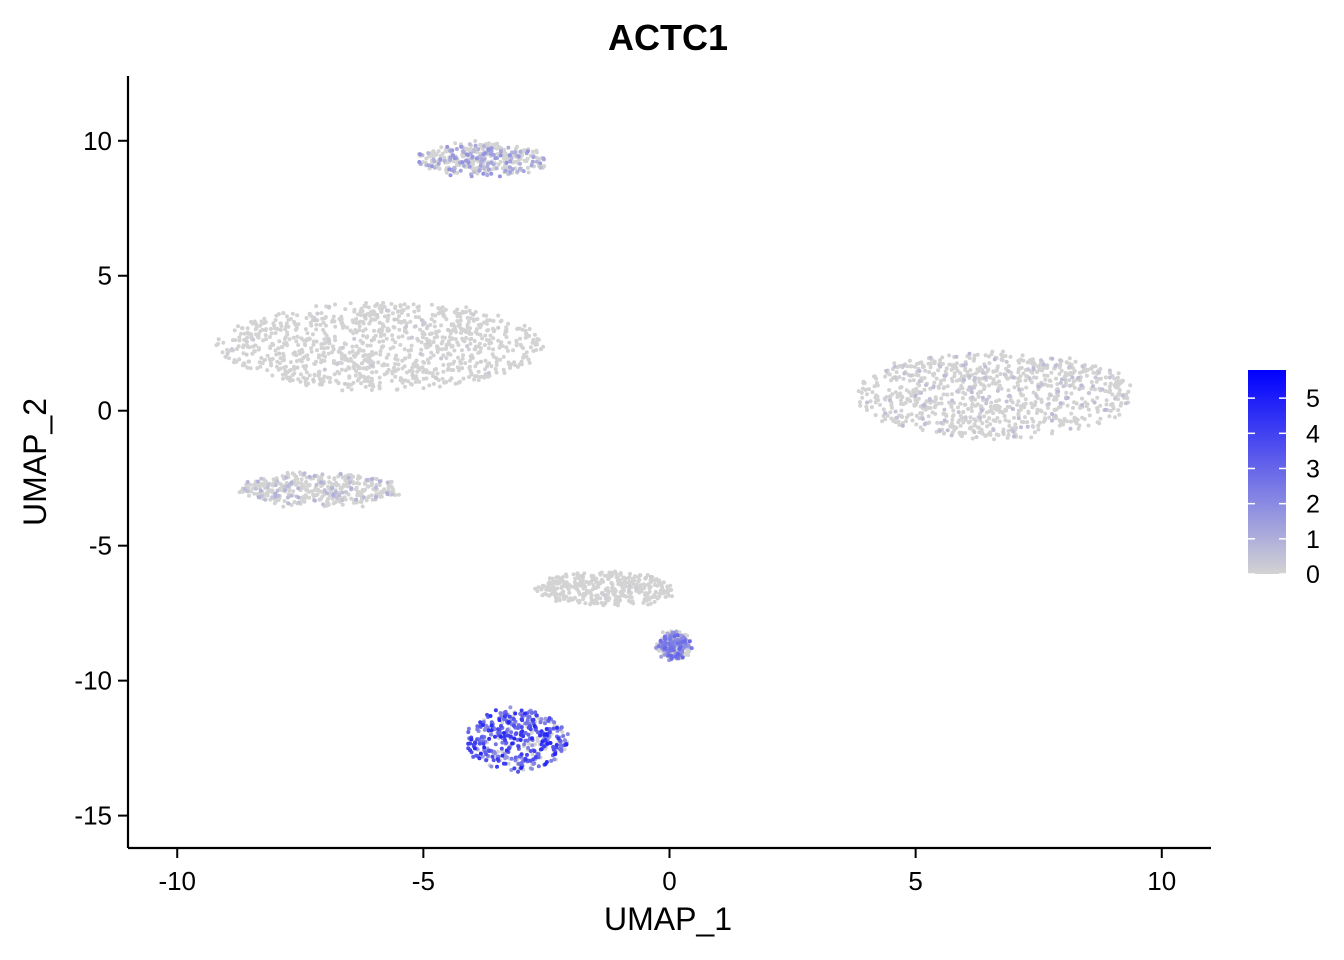 The image size is (1344, 960). What do you see at coordinates (1313, 399) in the screenshot?
I see `legend-tick-label: 5` at bounding box center [1313, 399].